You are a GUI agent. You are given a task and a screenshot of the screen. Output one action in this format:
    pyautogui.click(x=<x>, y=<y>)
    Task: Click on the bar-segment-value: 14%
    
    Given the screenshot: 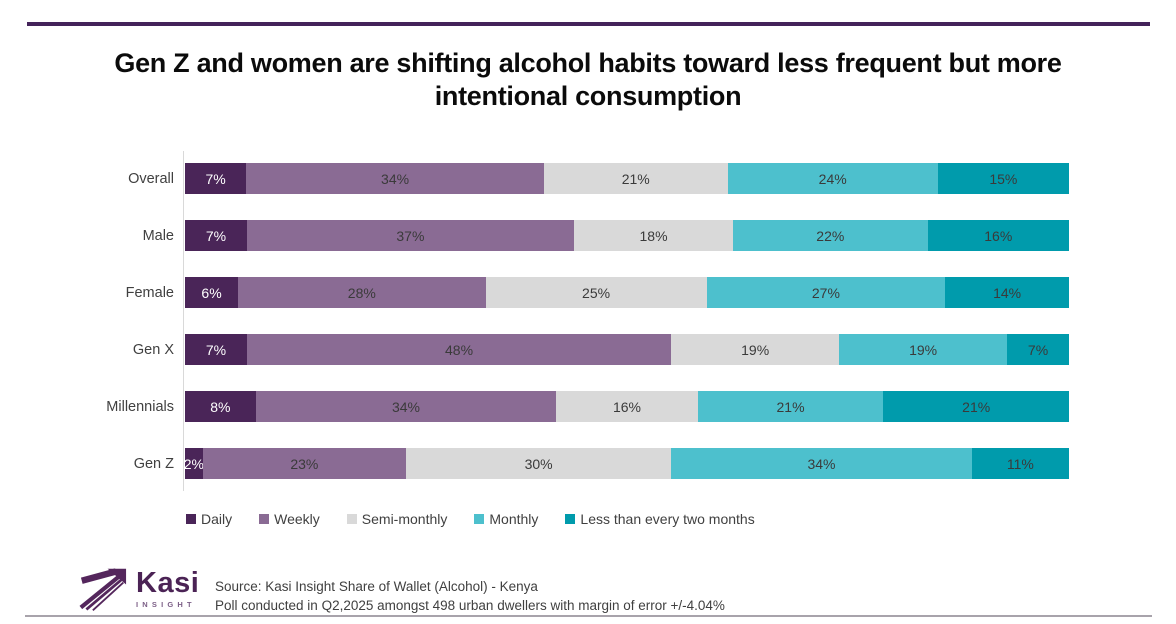 What is the action you would take?
    pyautogui.click(x=1007, y=292)
    